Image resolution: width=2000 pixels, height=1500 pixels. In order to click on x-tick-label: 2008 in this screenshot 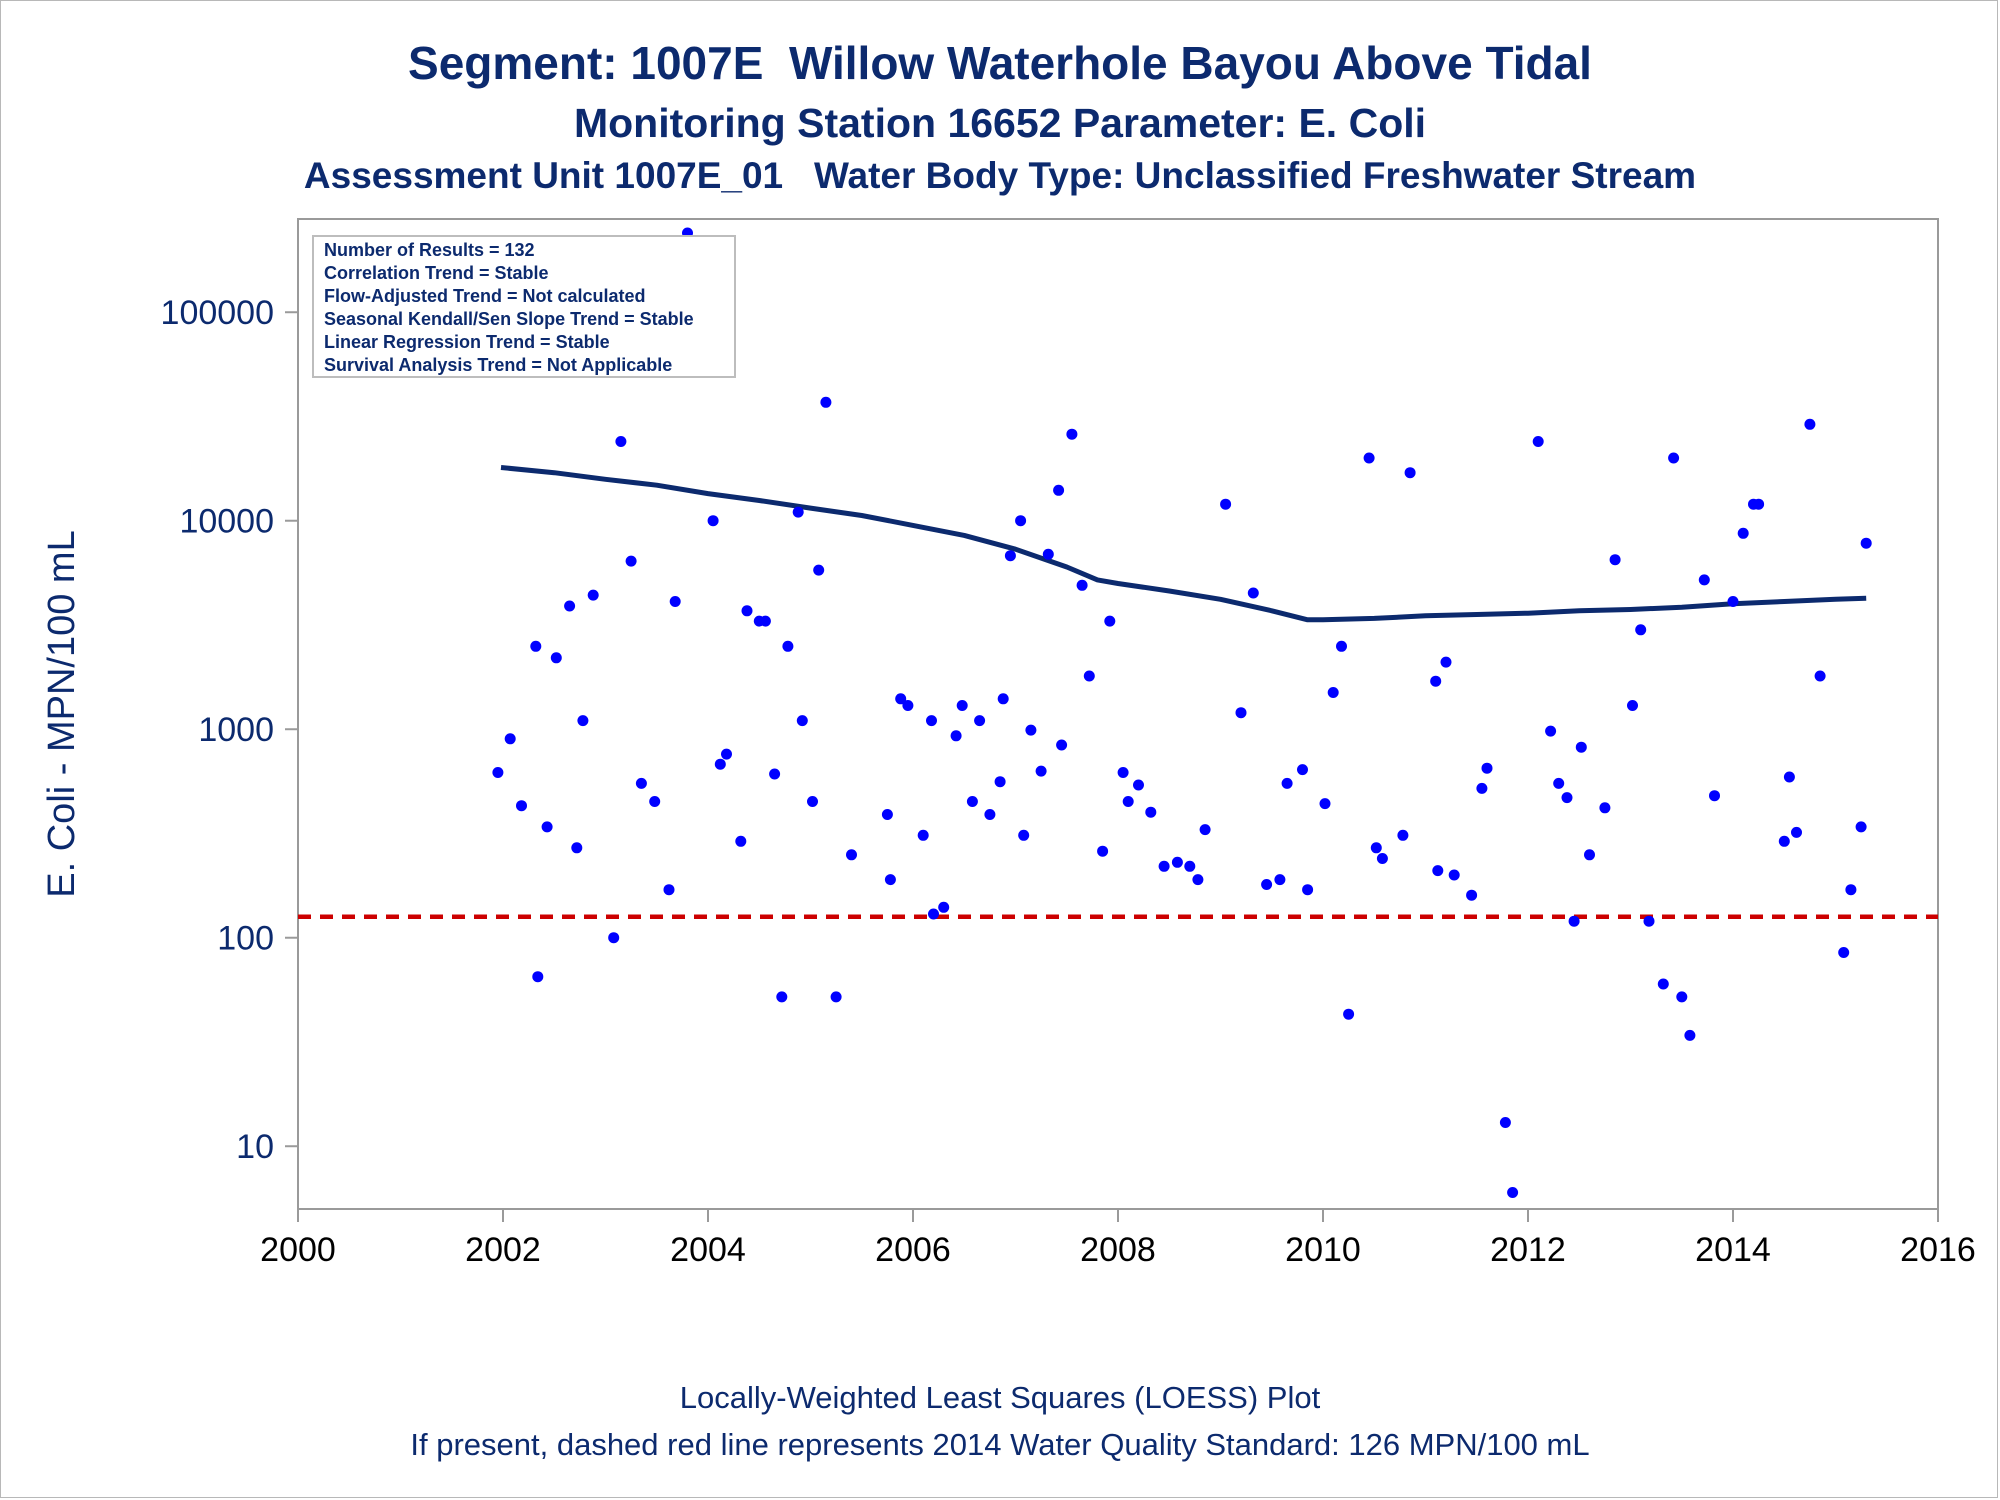, I will do `click(1118, 1250)`.